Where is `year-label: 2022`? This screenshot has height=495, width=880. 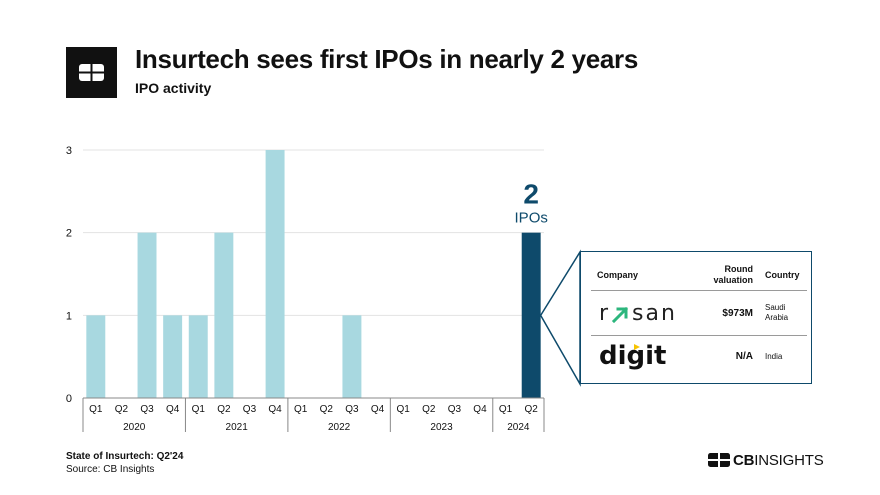
year-label: 2022 is located at coordinates (339, 427).